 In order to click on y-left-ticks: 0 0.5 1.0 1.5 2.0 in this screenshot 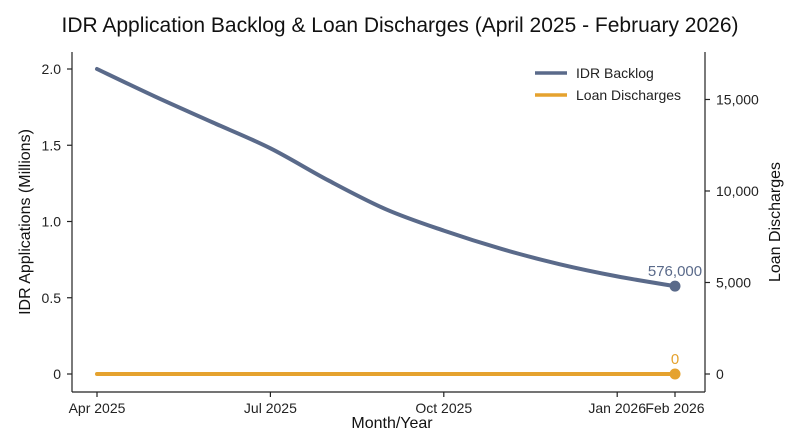, I will do `click(57, 221)`.